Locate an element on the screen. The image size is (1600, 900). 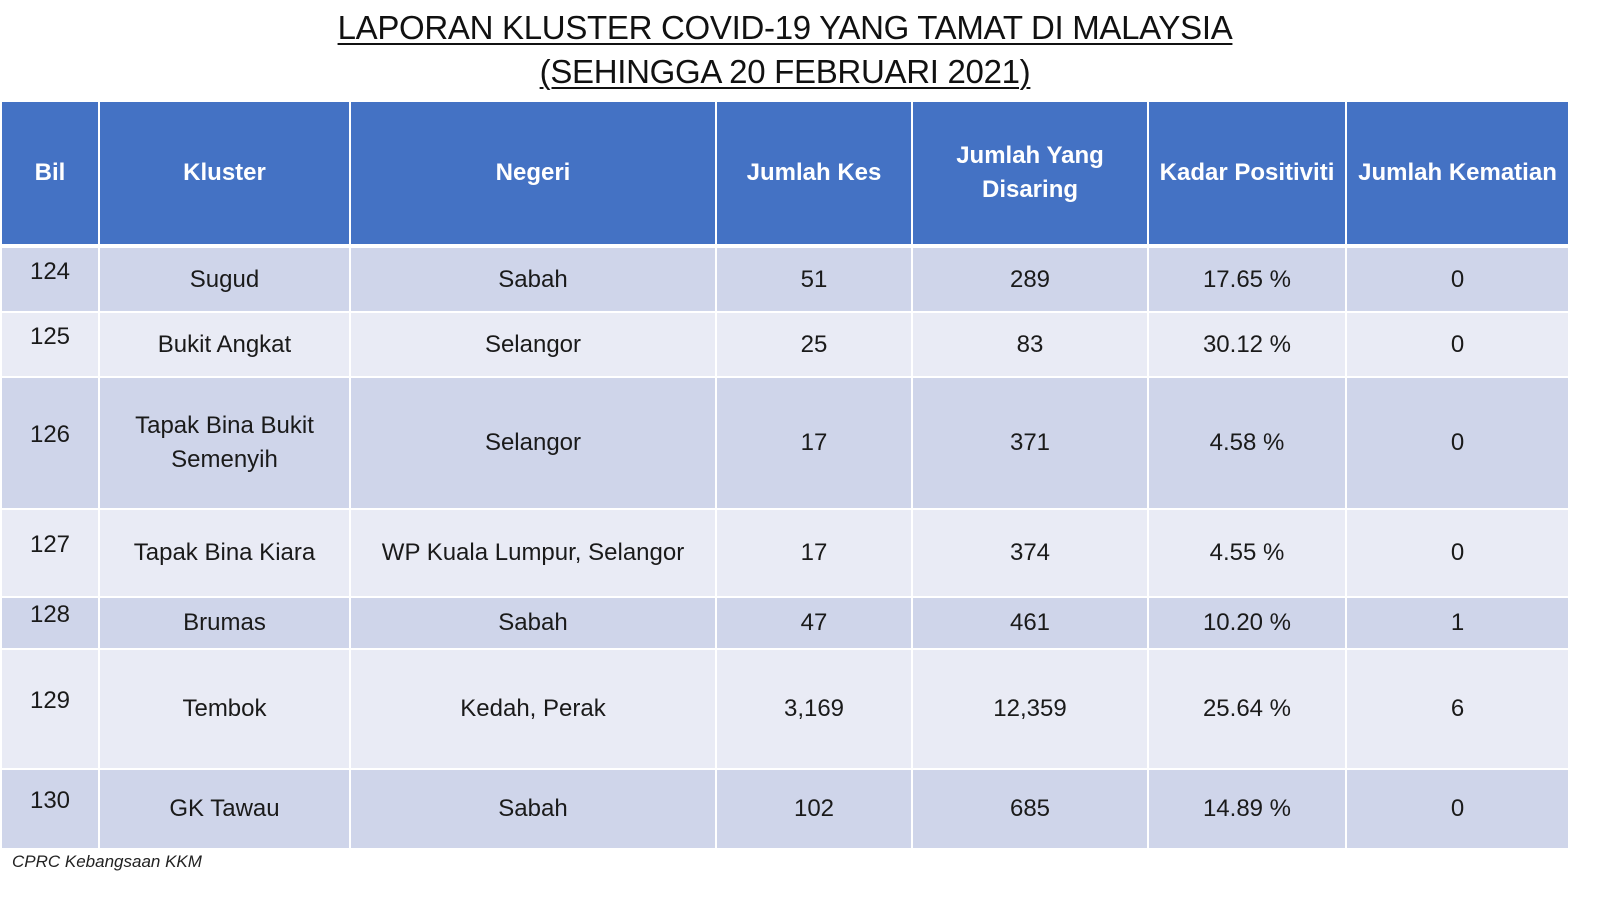
cell-jumlah-kes: 47 is located at coordinates (814, 623).